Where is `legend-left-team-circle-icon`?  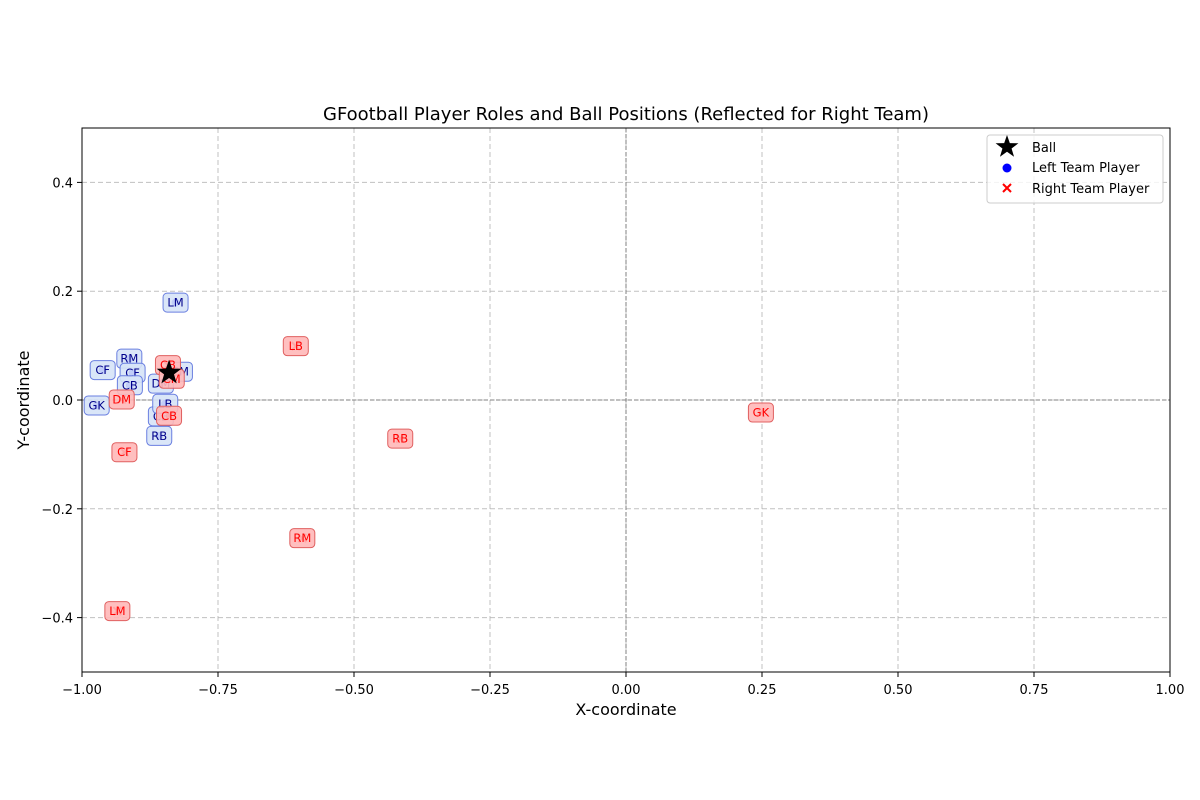
legend-left-team-circle-icon is located at coordinates (1007, 168).